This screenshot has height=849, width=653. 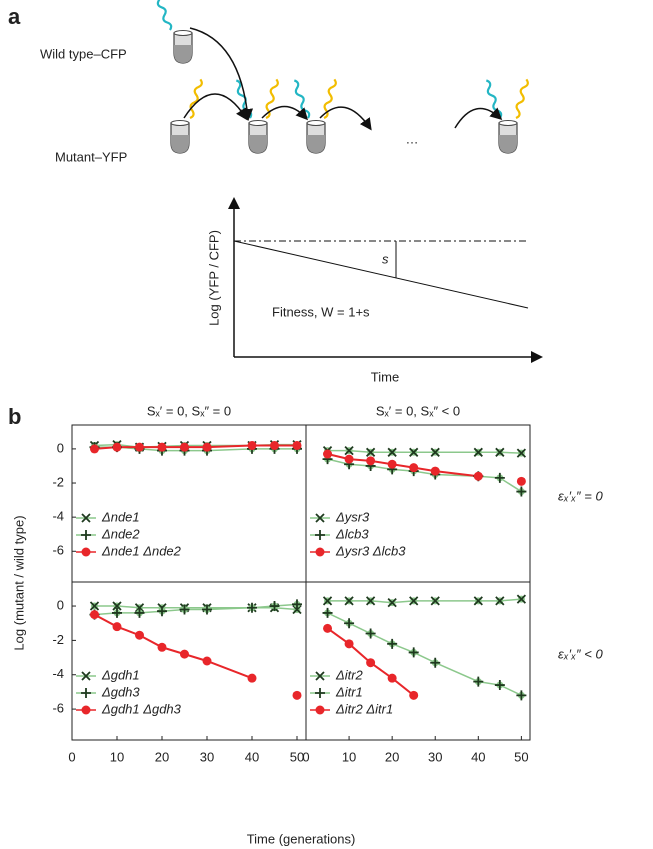 I want to click on legend-label: Δnde2, so click(x=120, y=533).